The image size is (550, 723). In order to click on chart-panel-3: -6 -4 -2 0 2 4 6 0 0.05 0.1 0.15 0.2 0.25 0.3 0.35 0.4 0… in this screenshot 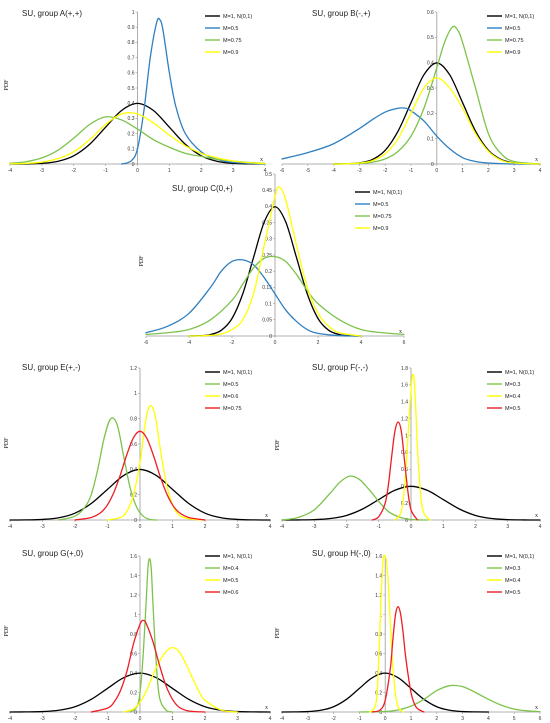, I will do `click(272, 259)`.